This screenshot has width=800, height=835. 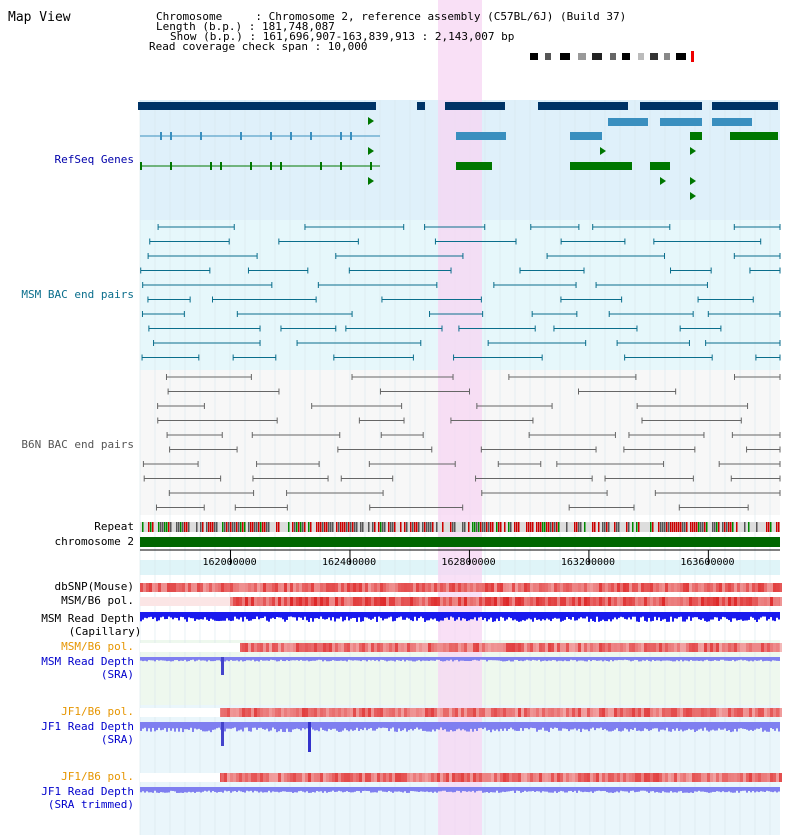 What do you see at coordinates (681, 122) in the screenshot?
I see `gene-block` at bounding box center [681, 122].